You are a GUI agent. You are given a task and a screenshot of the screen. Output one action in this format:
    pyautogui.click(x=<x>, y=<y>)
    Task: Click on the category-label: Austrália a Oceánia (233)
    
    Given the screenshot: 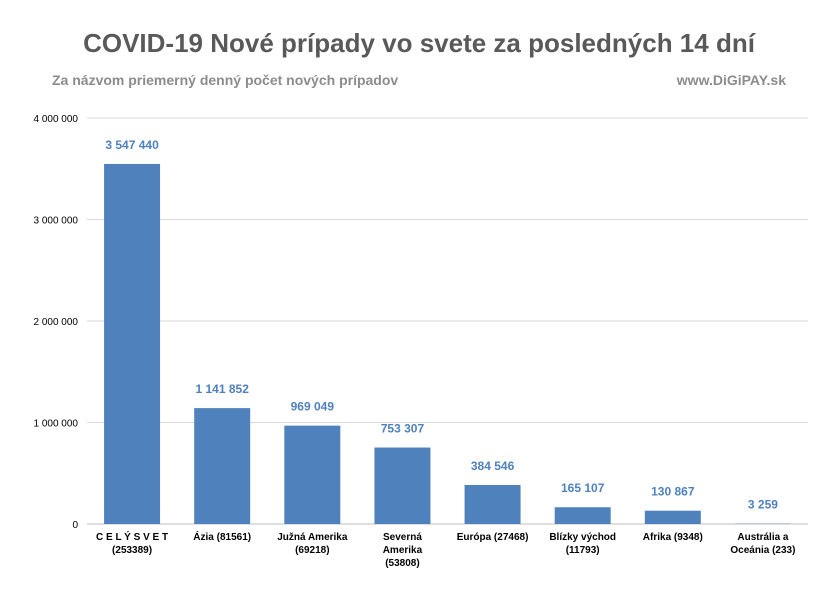 What is the action you would take?
    pyautogui.click(x=762, y=544)
    